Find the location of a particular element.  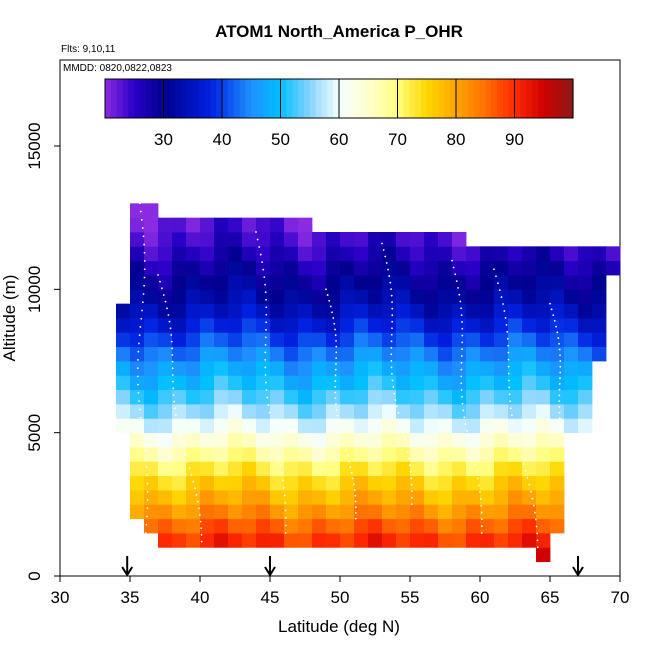

latitude-arrows is located at coordinates (352, 566).